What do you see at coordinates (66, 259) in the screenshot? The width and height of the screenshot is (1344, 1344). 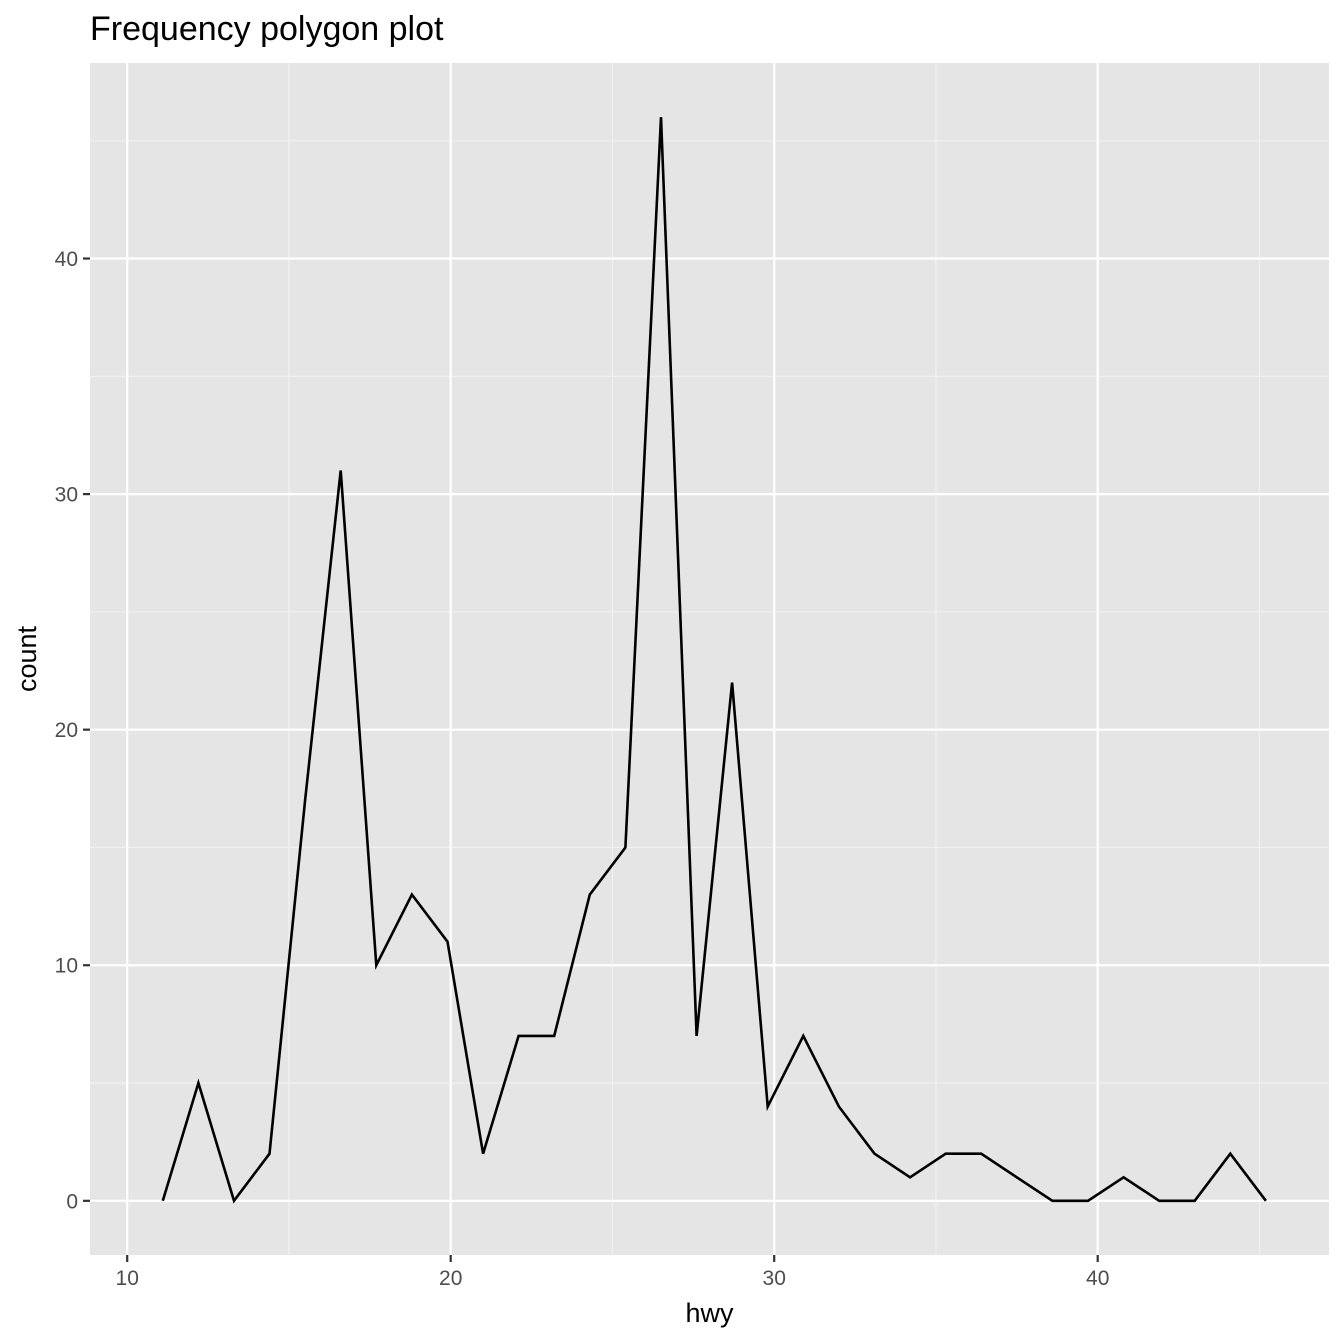 I see `y-tick-label: 40` at bounding box center [66, 259].